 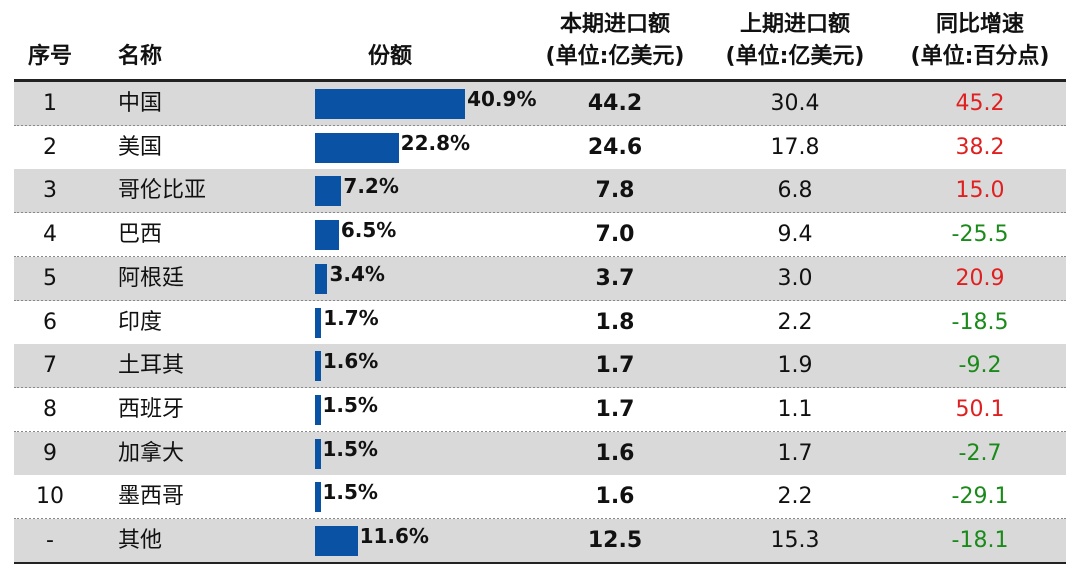 I want to click on country-name: 其他, so click(x=140, y=540).